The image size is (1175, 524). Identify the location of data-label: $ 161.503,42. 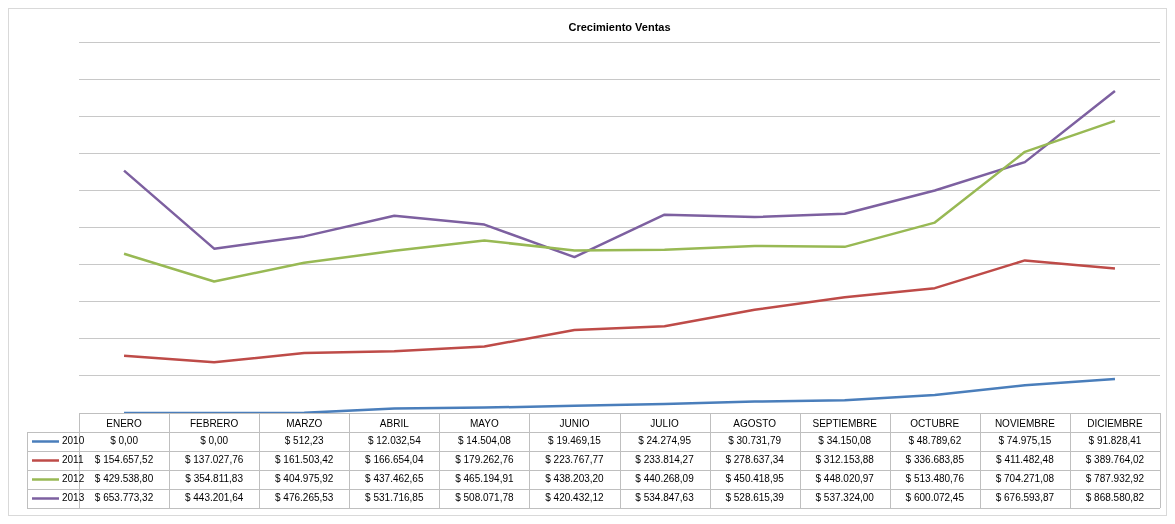
(304, 460).